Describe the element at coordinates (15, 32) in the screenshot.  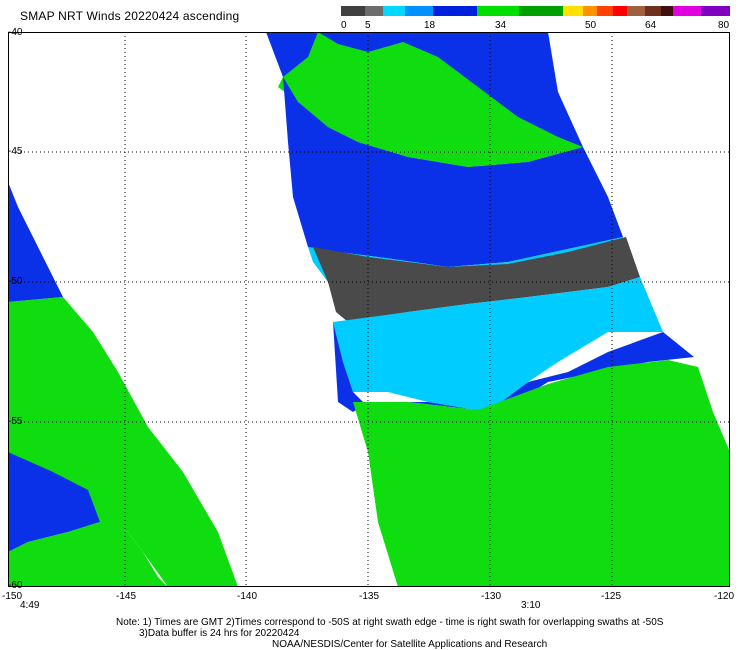
I see `y-tick-label: -40` at that location.